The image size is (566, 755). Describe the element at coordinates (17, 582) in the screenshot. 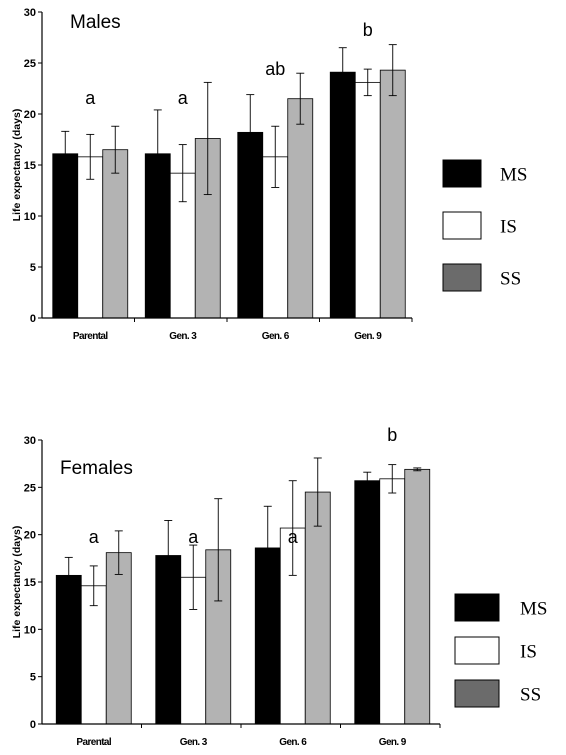

I see `females-y-axis-label: Life expectancy (days)` at that location.